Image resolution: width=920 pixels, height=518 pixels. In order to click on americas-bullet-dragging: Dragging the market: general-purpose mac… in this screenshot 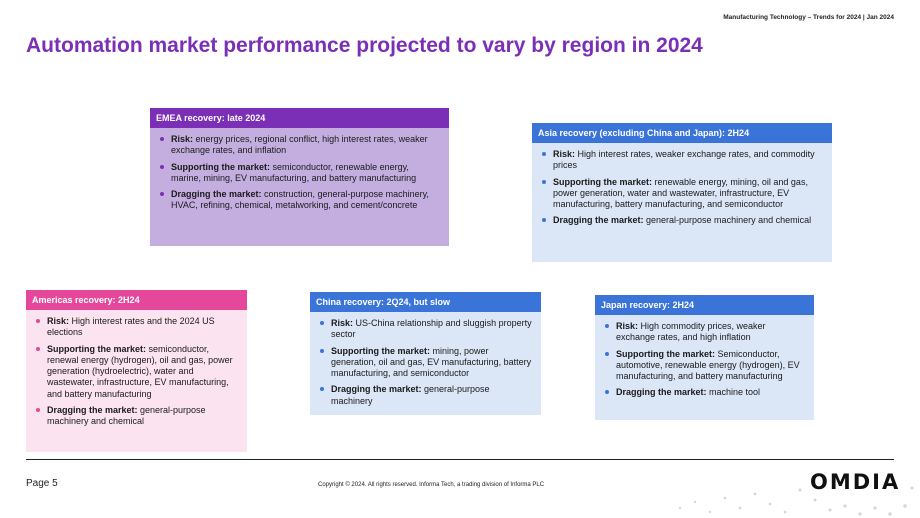, I will do `click(136, 416)`.